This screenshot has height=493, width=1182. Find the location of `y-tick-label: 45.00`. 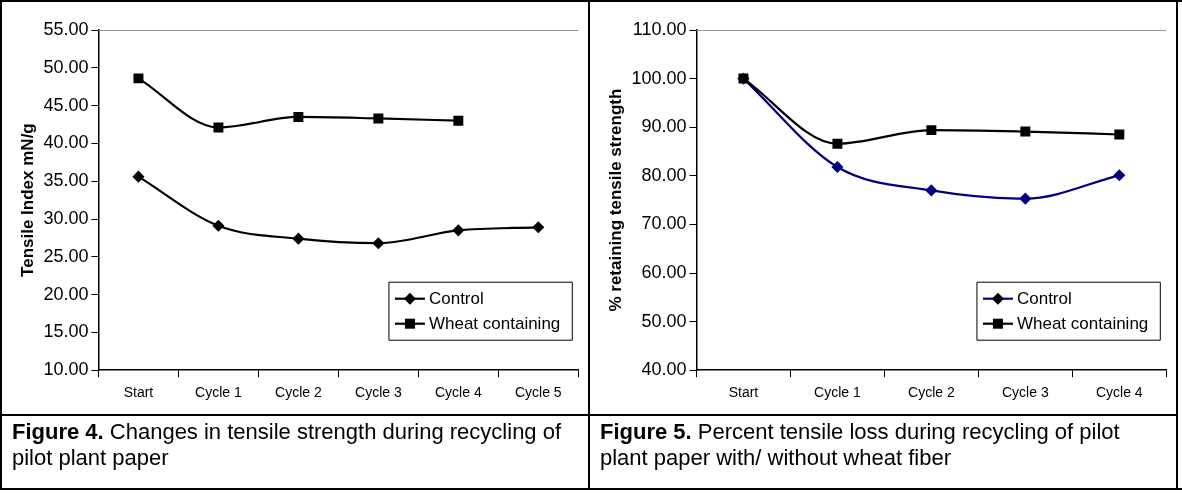

y-tick-label: 45.00 is located at coordinates (66, 104).